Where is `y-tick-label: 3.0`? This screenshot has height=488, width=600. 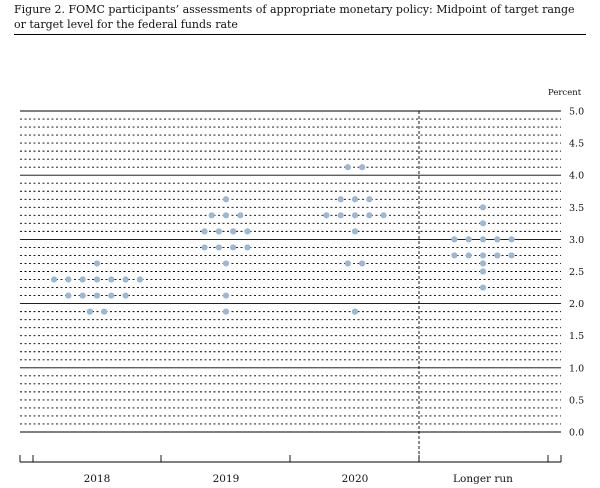
y-tick-label: 3.0 is located at coordinates (576, 240).